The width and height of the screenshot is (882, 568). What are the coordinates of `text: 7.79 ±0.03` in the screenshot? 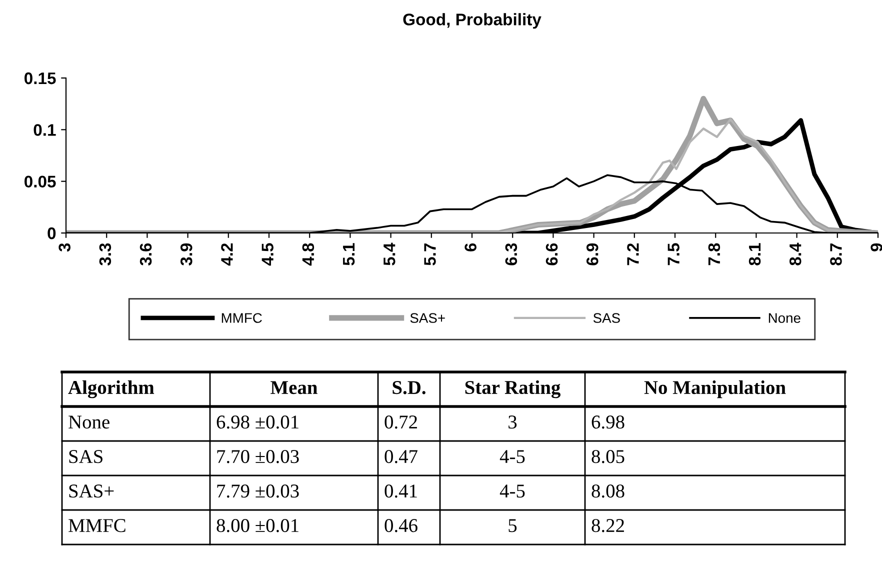 It's located at (258, 491).